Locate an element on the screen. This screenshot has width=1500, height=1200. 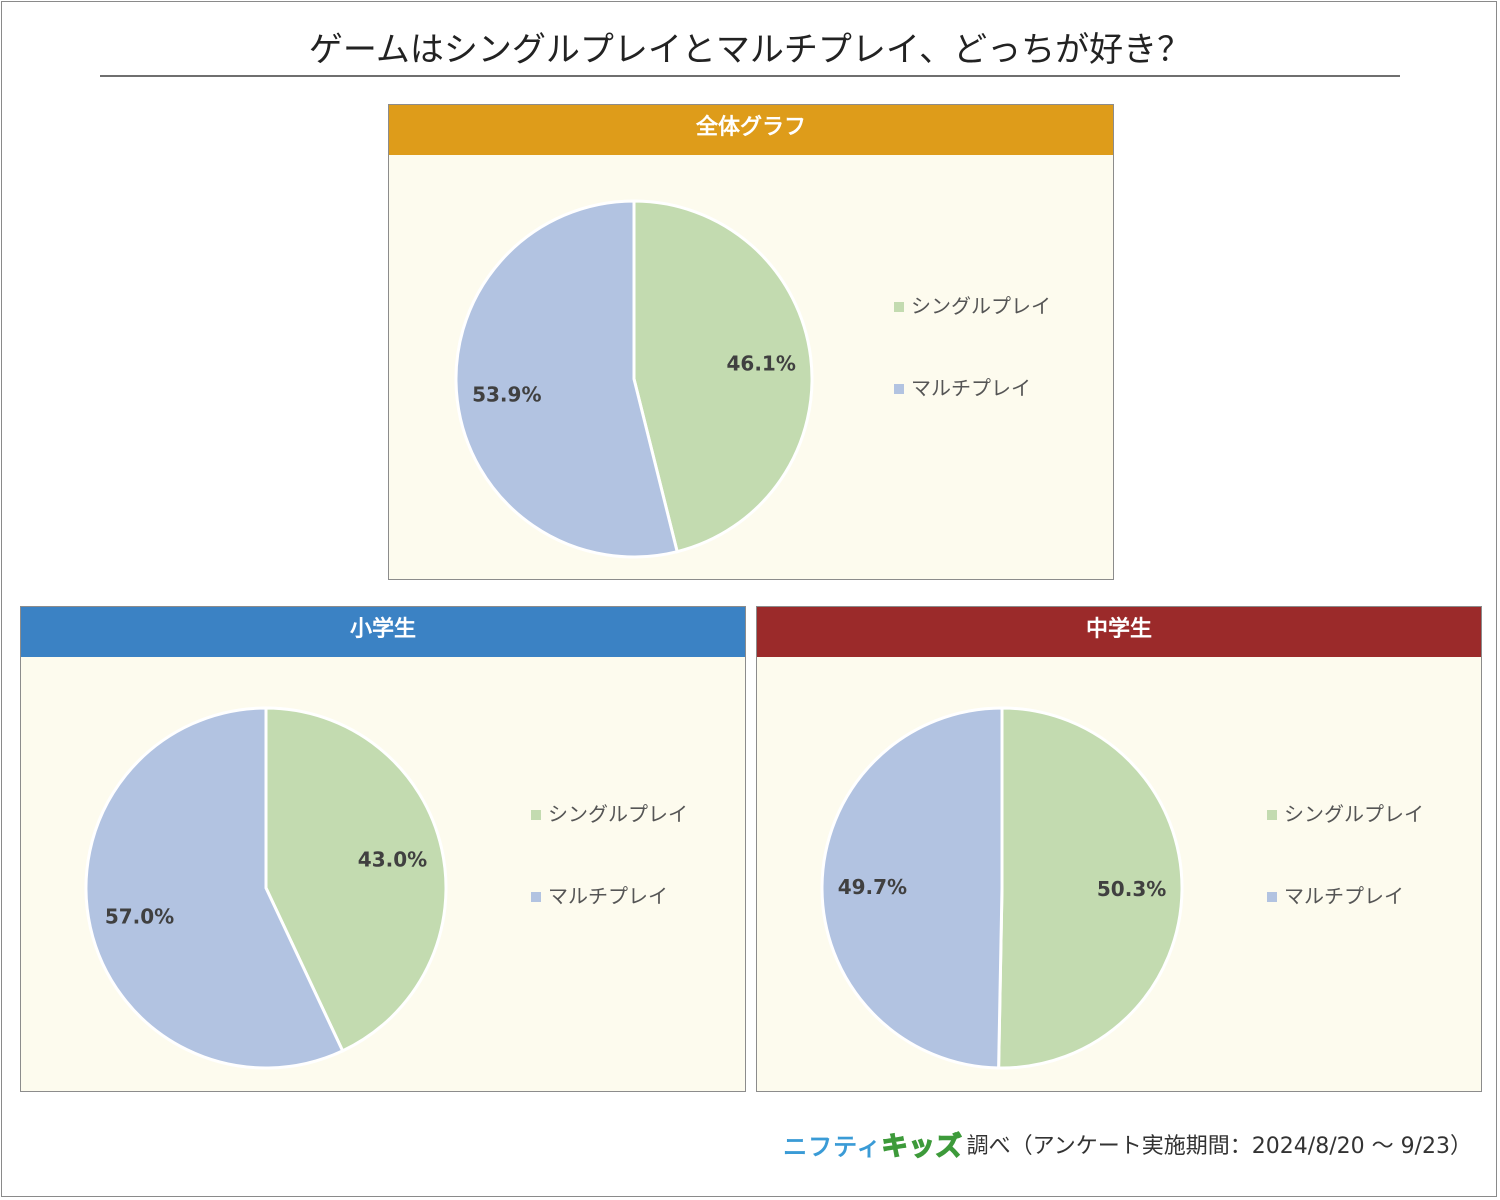
survey-period-text: 調べ（アンケート実施期間：2024/8/20 ～ 9/23） is located at coordinates (1219, 1146).